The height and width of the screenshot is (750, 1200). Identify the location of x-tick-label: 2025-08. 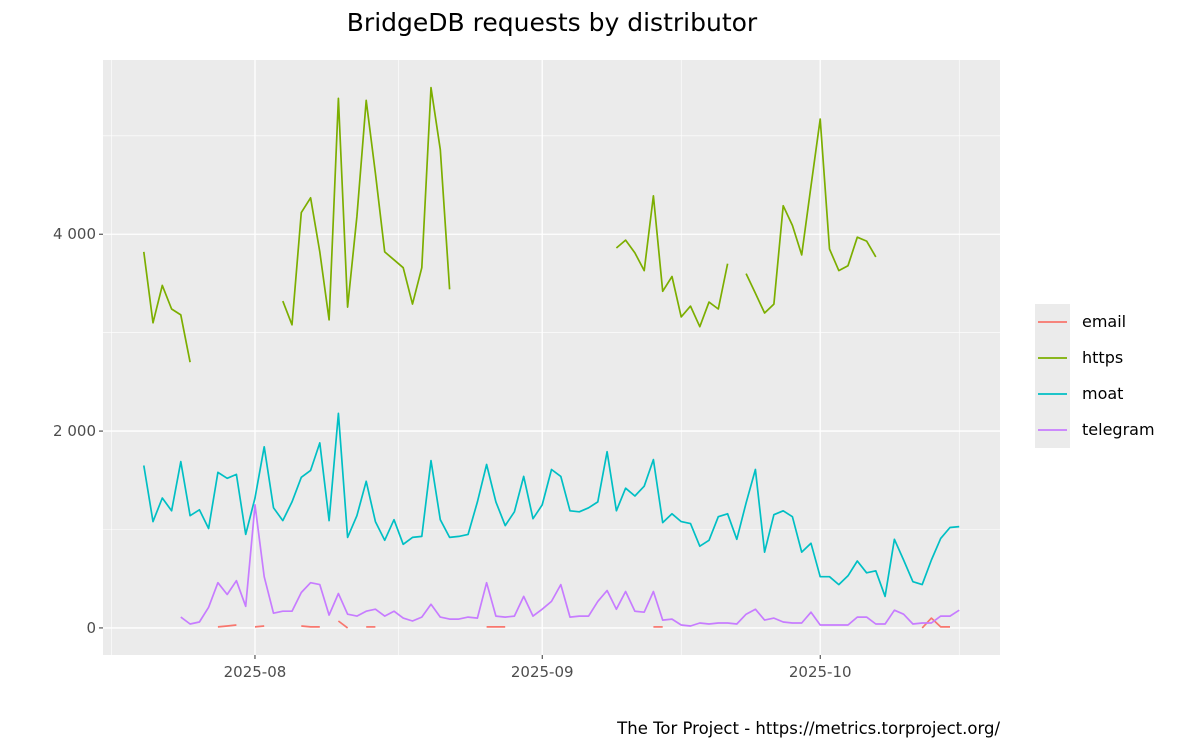
(255, 672).